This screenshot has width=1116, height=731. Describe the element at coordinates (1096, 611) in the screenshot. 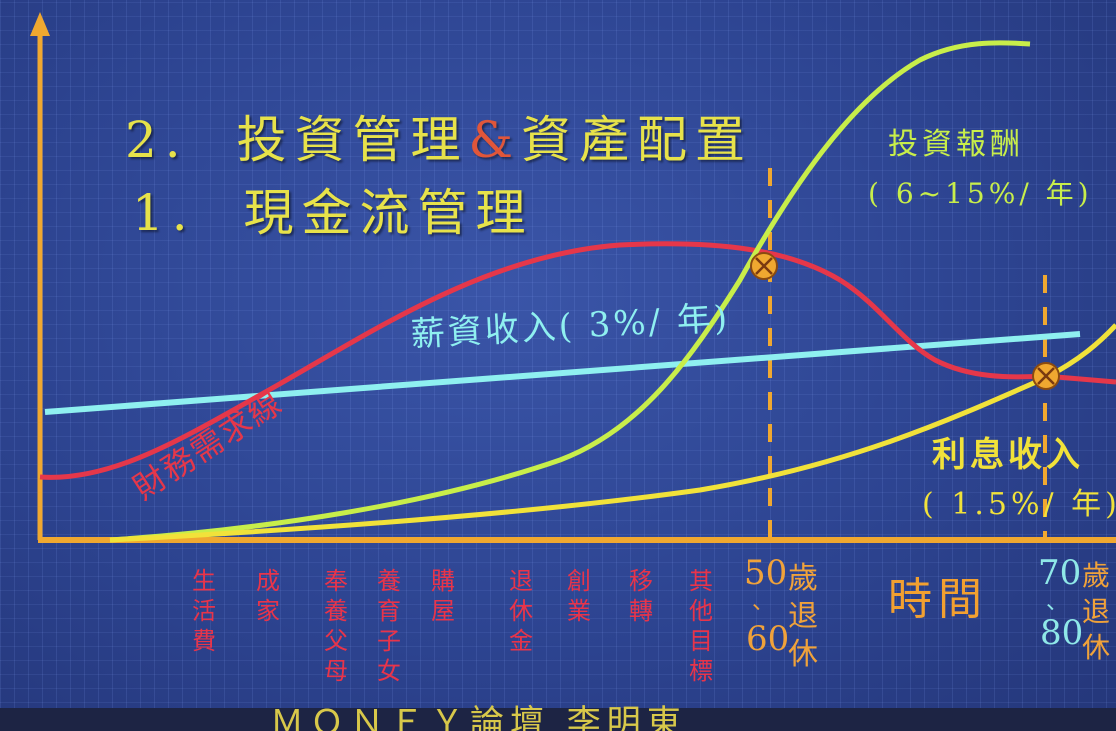

I see `late-retire-suffix: 歲退休` at that location.